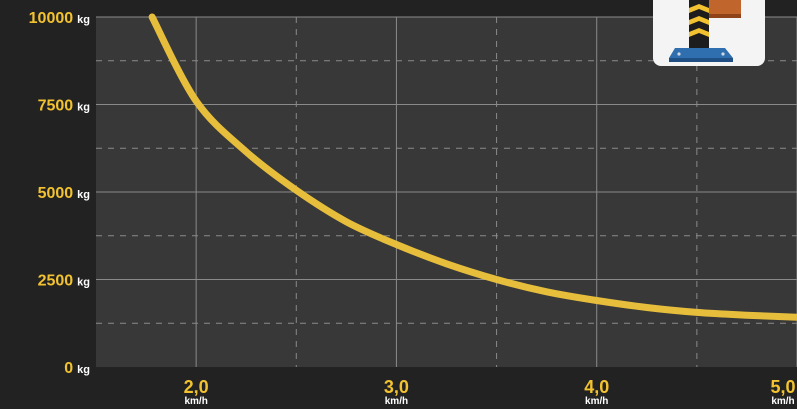  What do you see at coordinates (68, 368) in the screenshot?
I see `y-tick-value: 0` at bounding box center [68, 368].